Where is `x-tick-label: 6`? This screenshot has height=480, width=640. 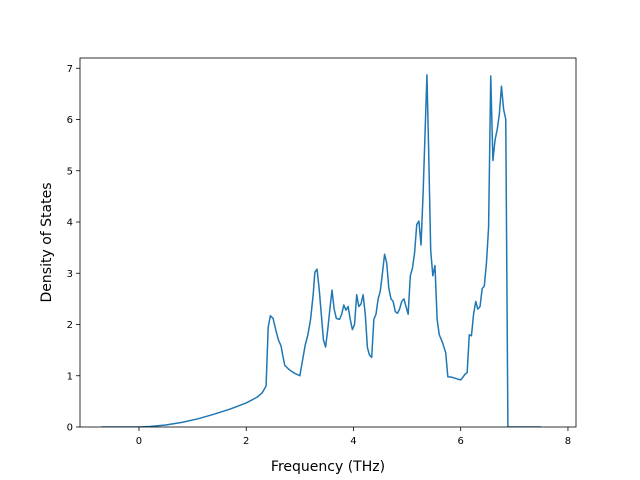 x-tick-label: 6 is located at coordinates (461, 441).